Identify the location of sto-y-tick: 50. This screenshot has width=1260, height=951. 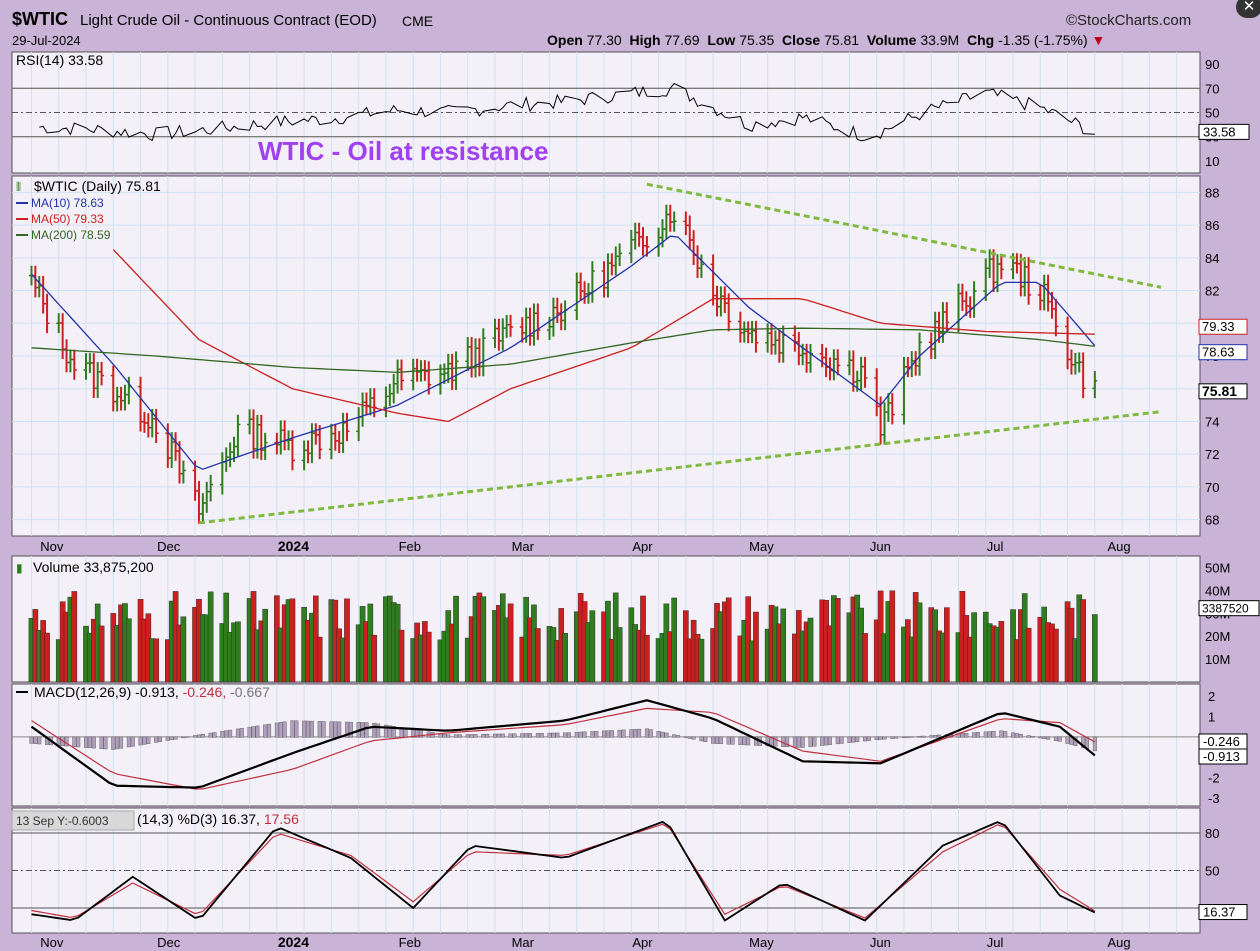
(1212, 871).